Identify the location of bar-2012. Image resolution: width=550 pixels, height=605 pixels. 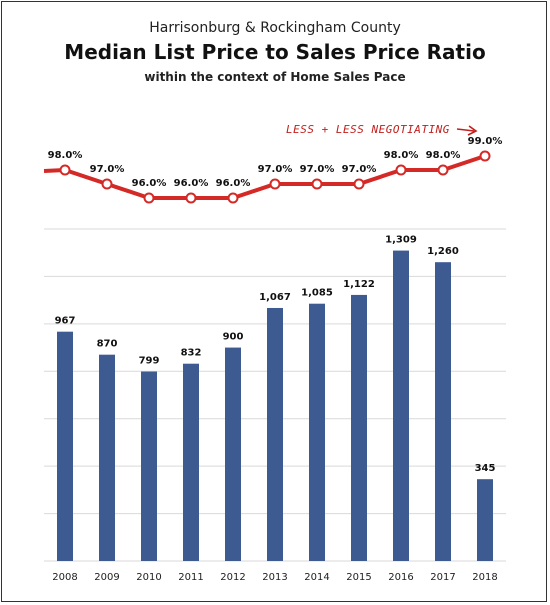
(233, 454).